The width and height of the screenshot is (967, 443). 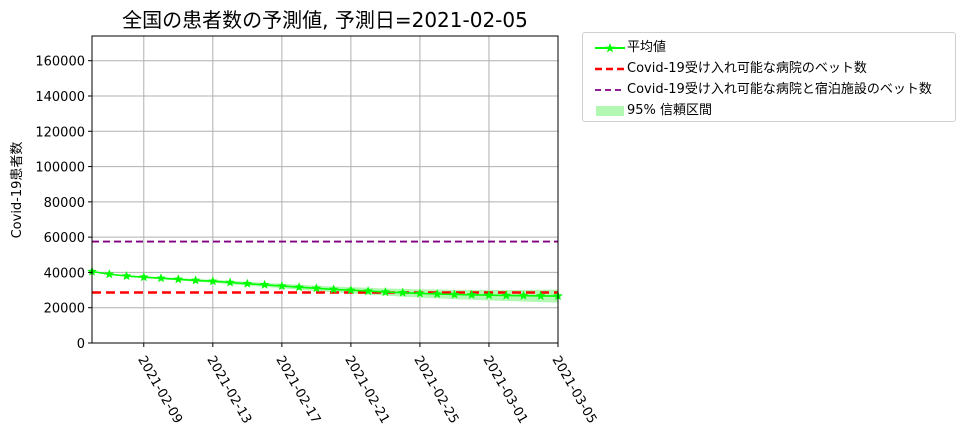 I want to click on x-tick-label-6: 2021-03-05, so click(x=574, y=390).